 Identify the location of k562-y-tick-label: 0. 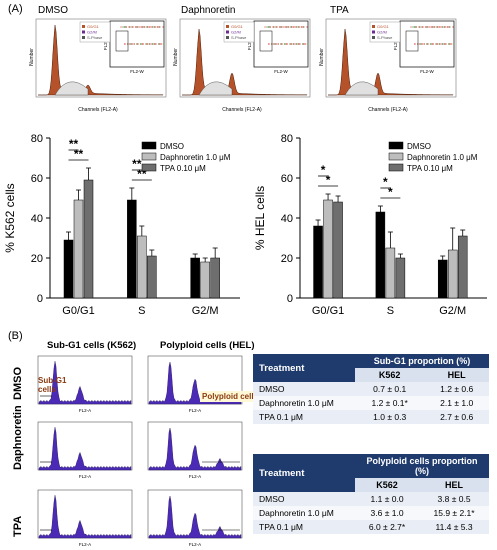
(40, 299).